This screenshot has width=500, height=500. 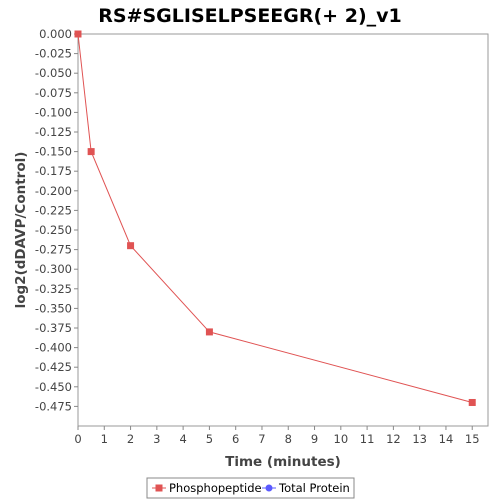 I want to click on x-tick-label: 11, so click(x=367, y=439).